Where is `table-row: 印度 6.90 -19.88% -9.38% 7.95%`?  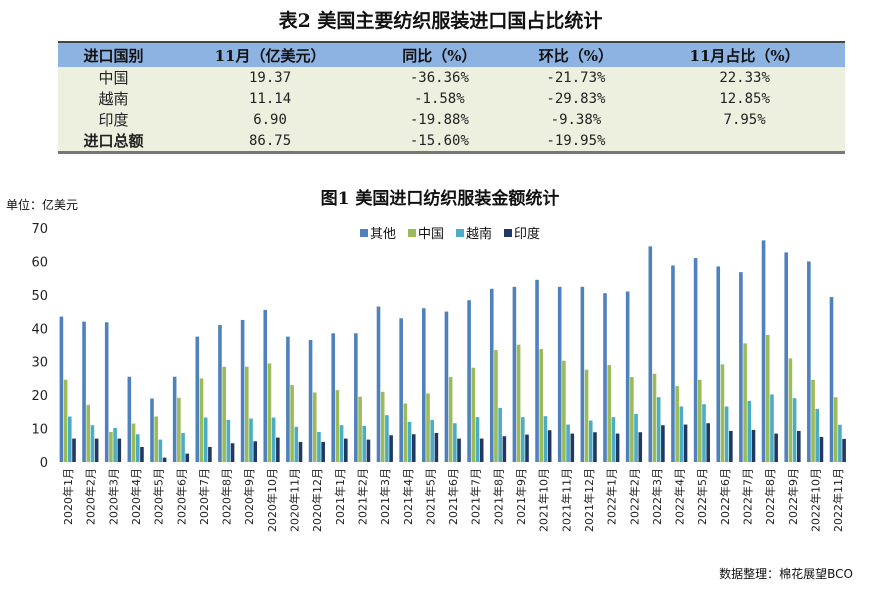 table-row: 印度 6.90 -19.88% -9.38% 7.95% is located at coordinates (451, 119).